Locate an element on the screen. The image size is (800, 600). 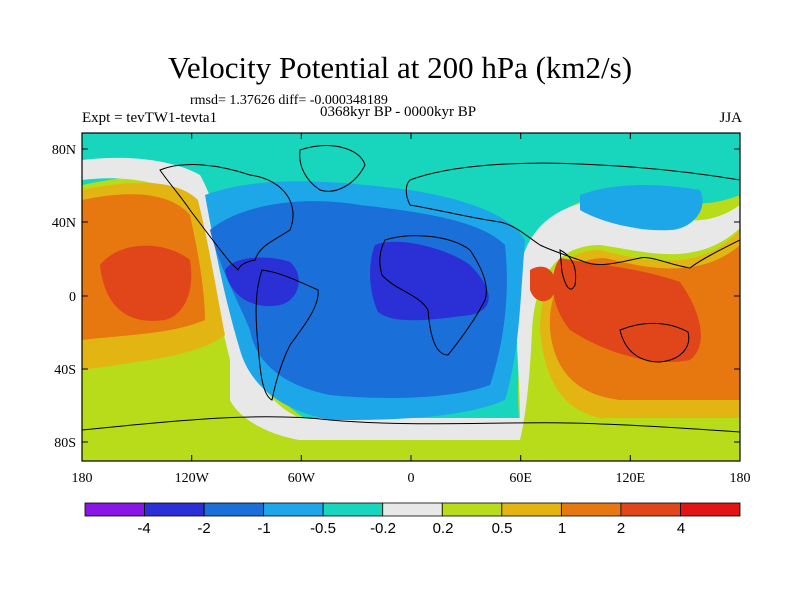
colorbar-label: 4 is located at coordinates (681, 528).